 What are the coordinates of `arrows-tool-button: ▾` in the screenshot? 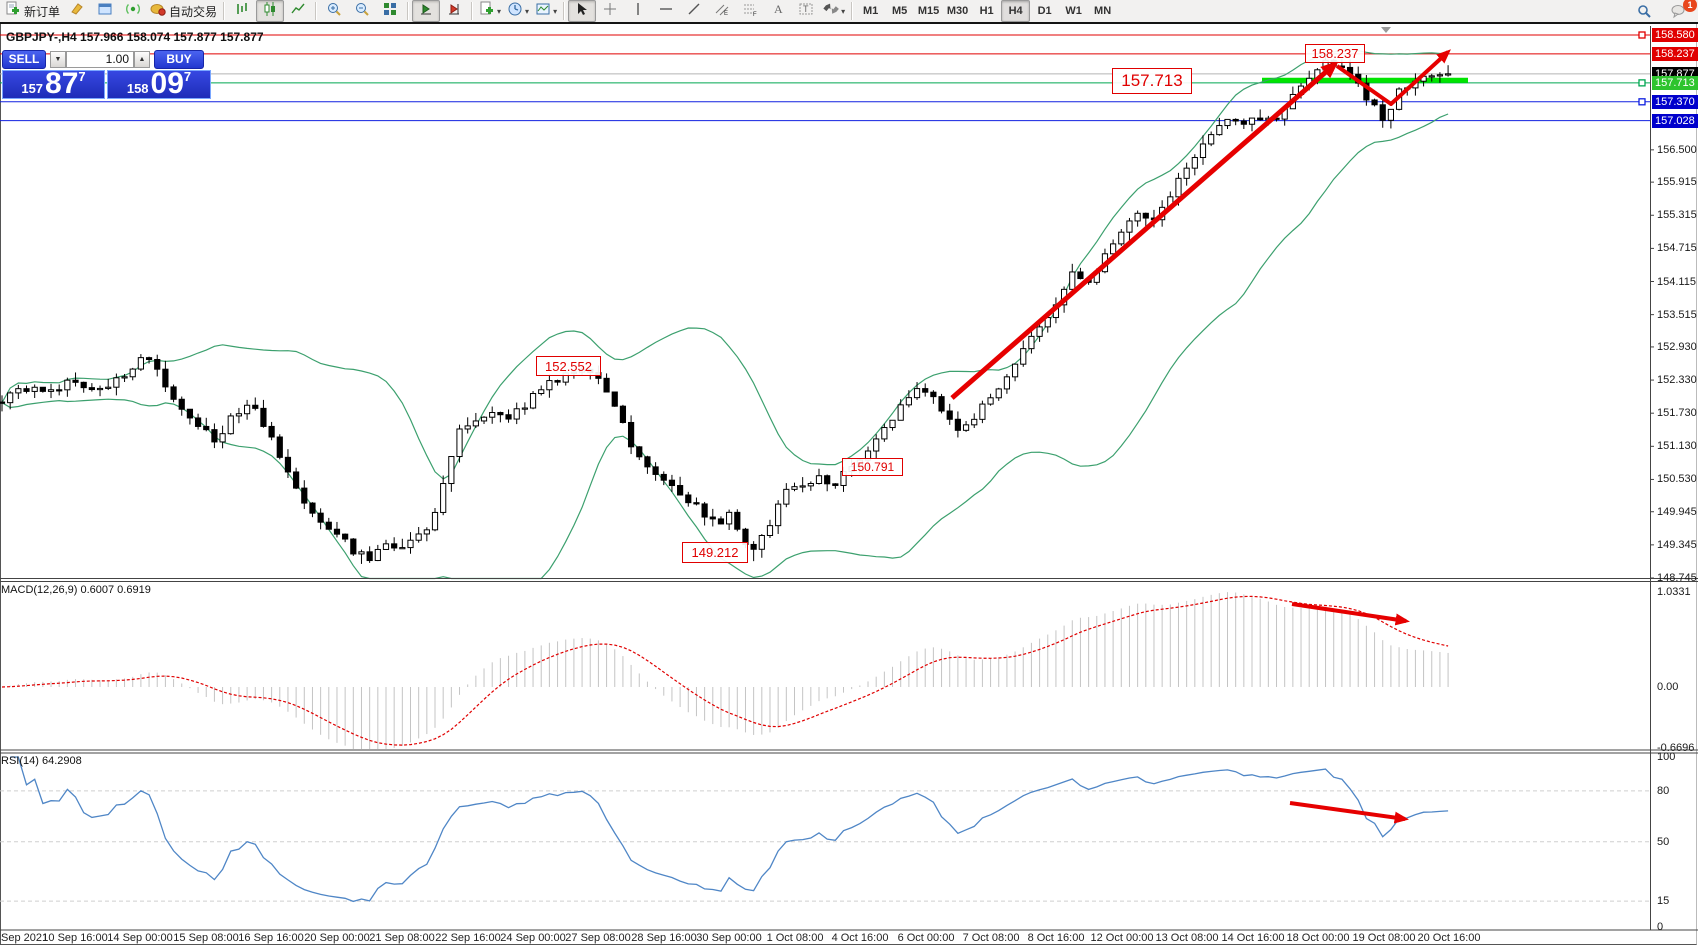 It's located at (834, 11).